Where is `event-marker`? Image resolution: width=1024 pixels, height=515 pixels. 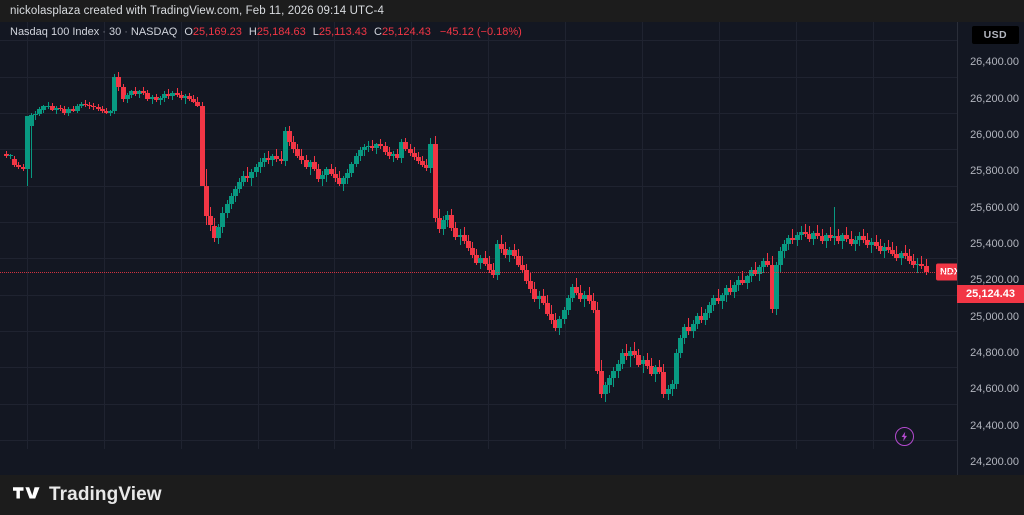
event-marker is located at coordinates (904, 436).